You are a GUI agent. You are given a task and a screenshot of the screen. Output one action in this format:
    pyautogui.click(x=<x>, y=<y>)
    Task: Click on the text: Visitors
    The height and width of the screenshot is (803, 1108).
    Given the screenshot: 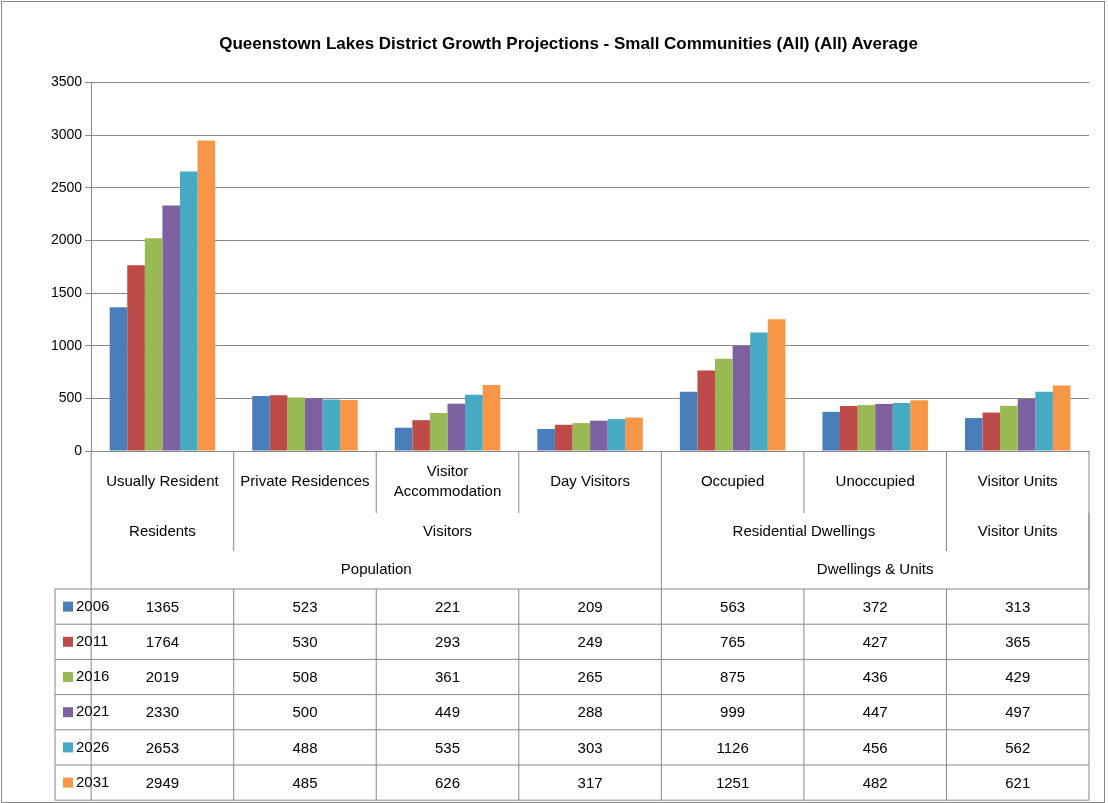 What is the action you would take?
    pyautogui.click(x=447, y=531)
    